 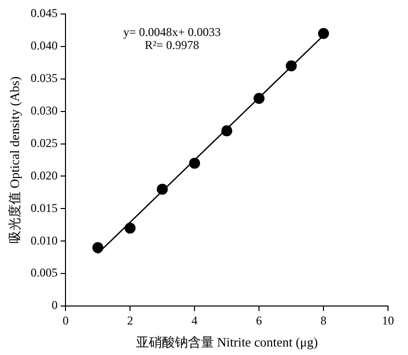 I want to click on y-tick-label: 0.045, so click(x=44, y=13).